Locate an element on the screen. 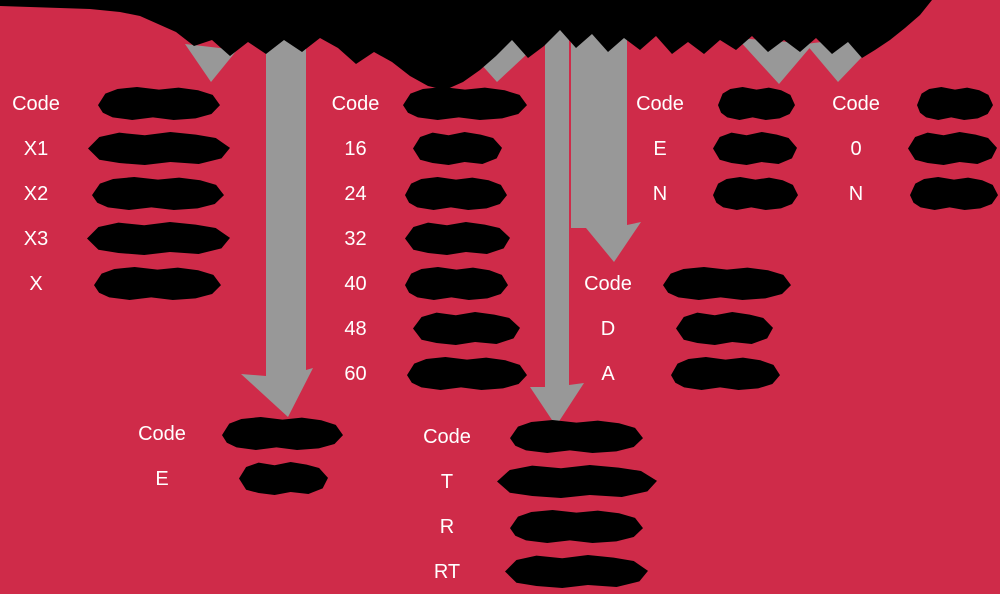 The height and width of the screenshot is (594, 1000). table-row: 0 is located at coordinates (912, 148).